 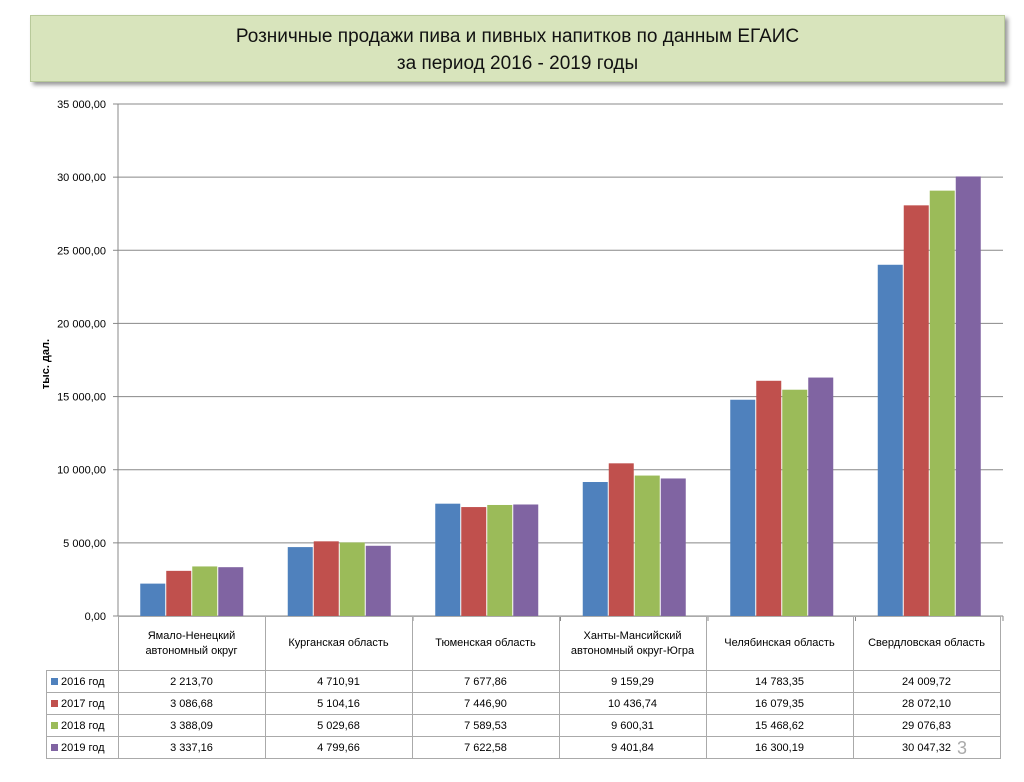 What do you see at coordinates (338, 747) in the screenshot?
I see `data-label: 4 799,66` at bounding box center [338, 747].